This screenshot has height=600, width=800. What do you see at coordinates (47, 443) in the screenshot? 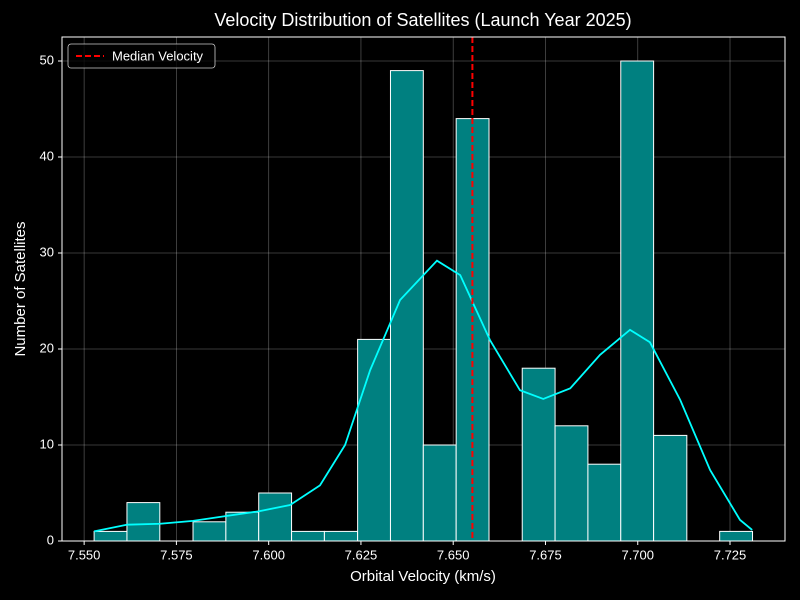
I see `y-tick-label: 10` at bounding box center [47, 443].